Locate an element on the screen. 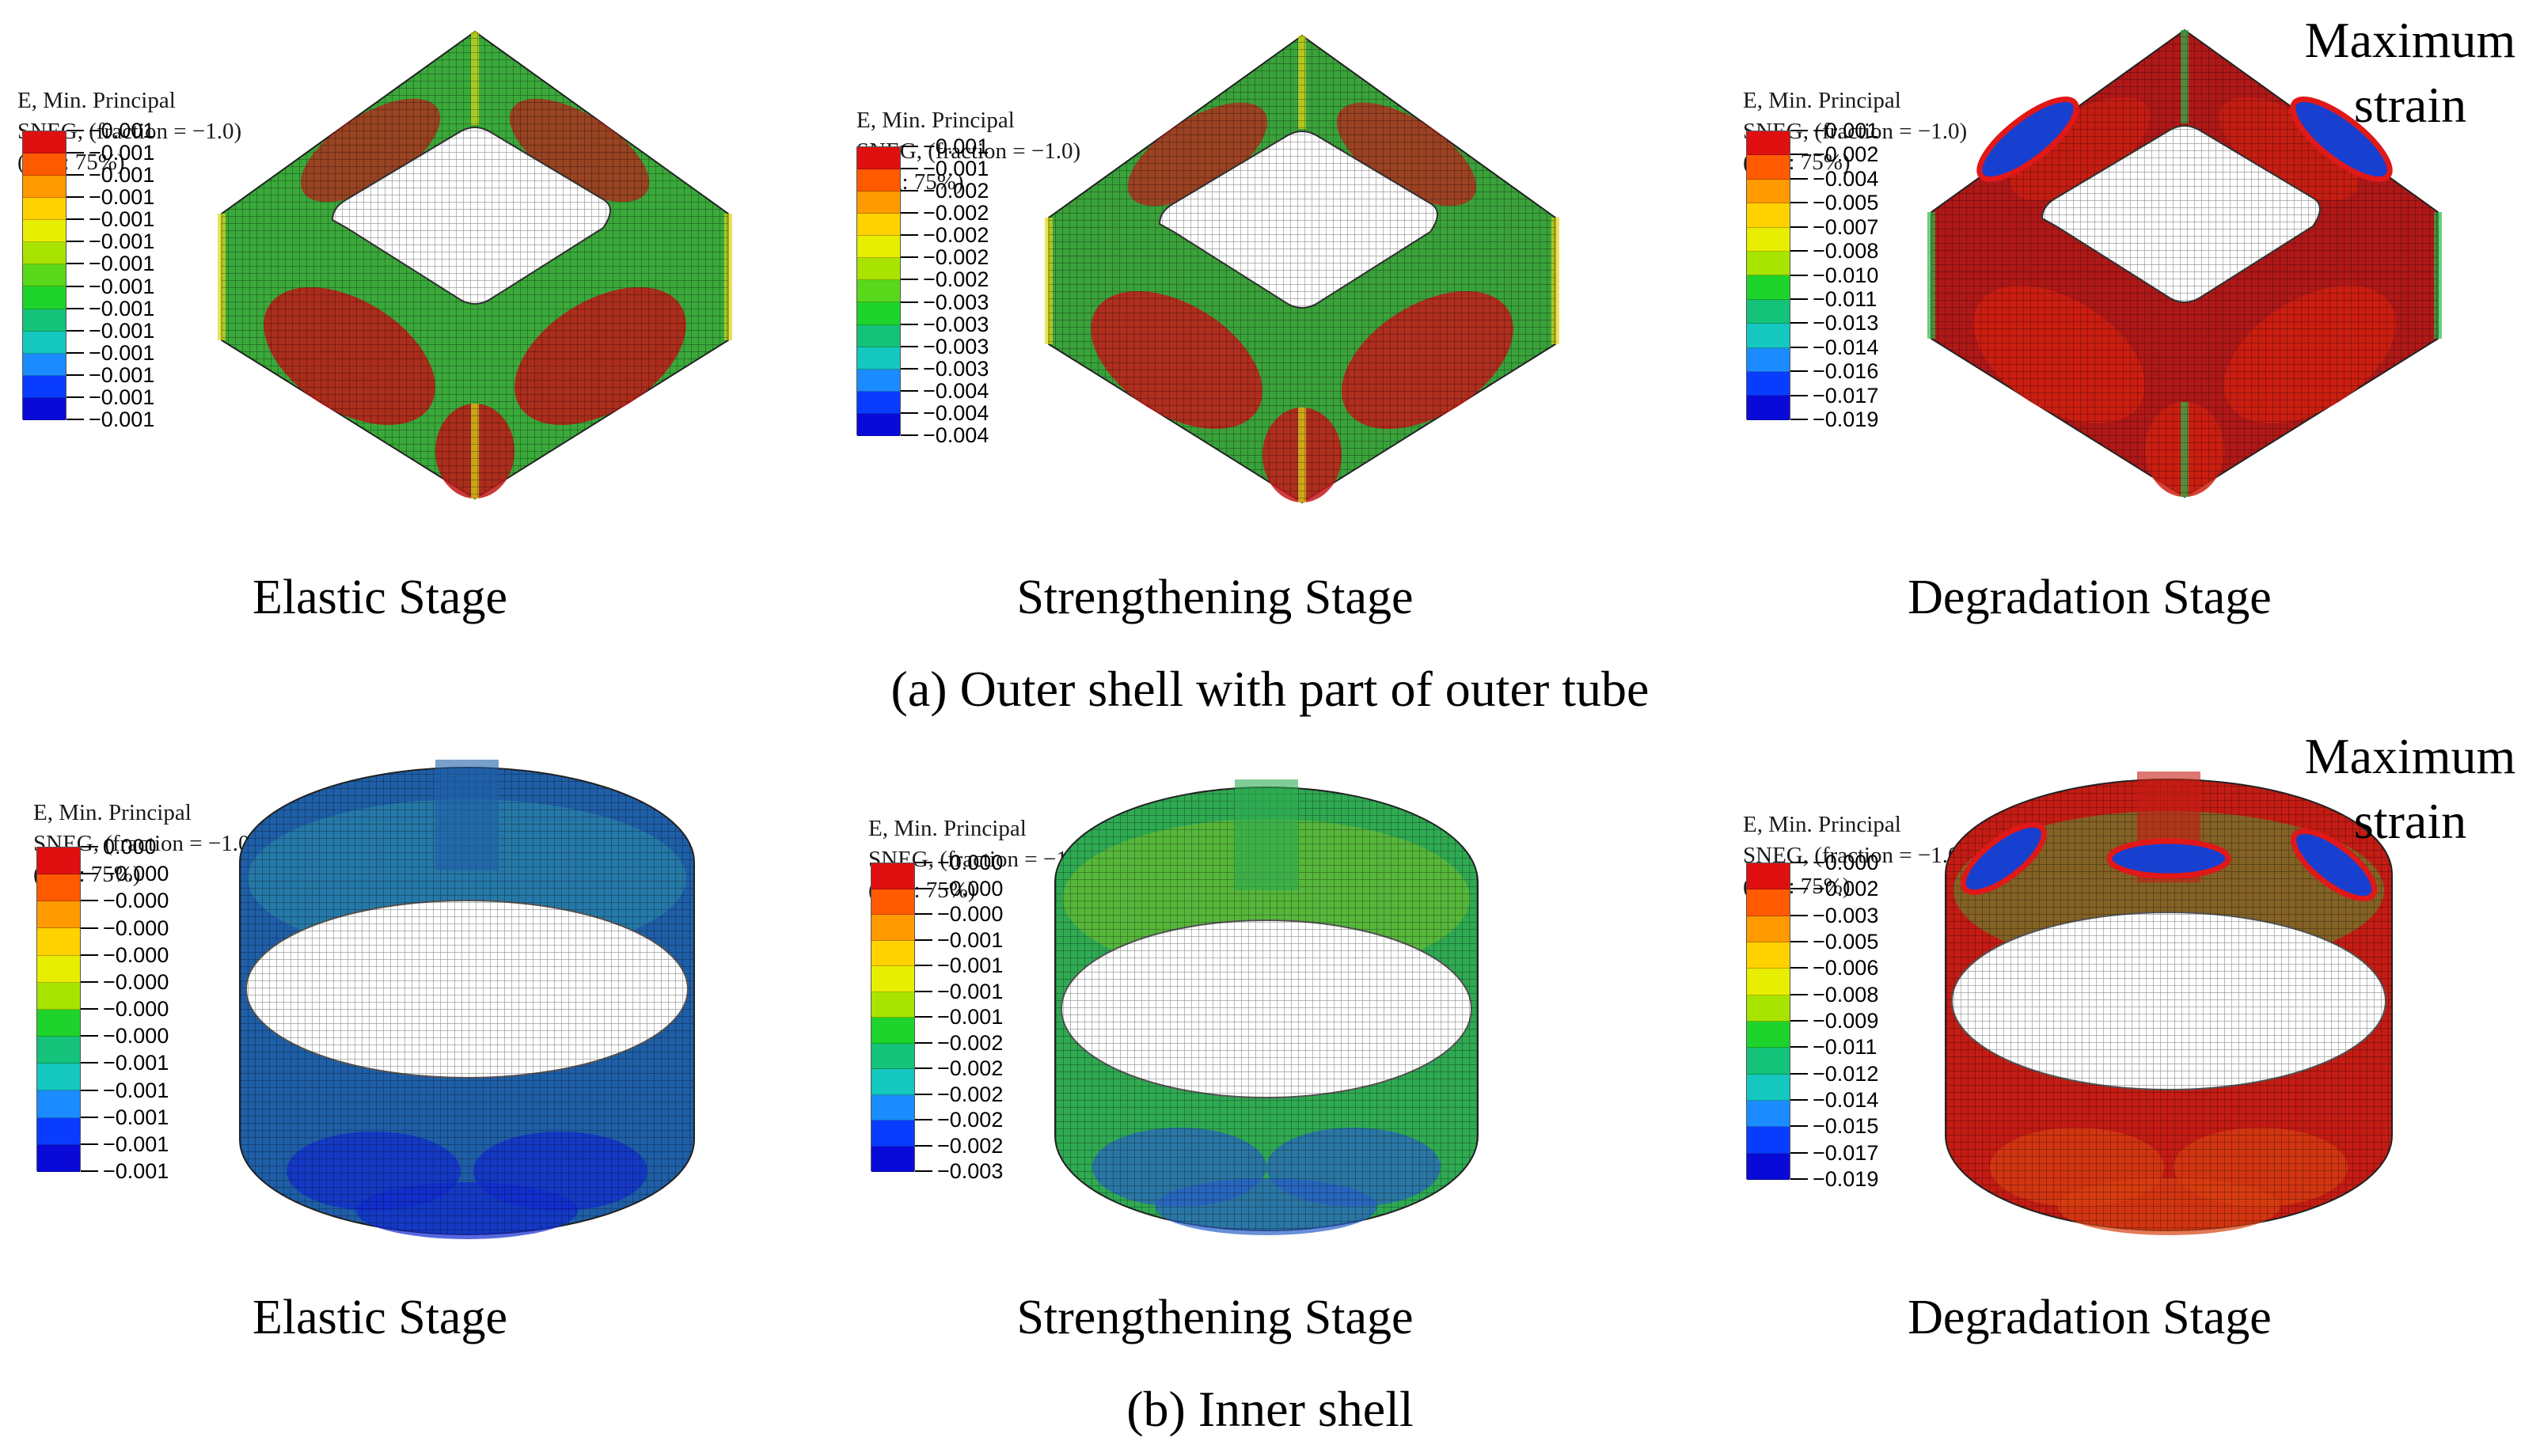 The image size is (2540, 1456). caption-b2: Strengthening Stage is located at coordinates (1215, 1317).